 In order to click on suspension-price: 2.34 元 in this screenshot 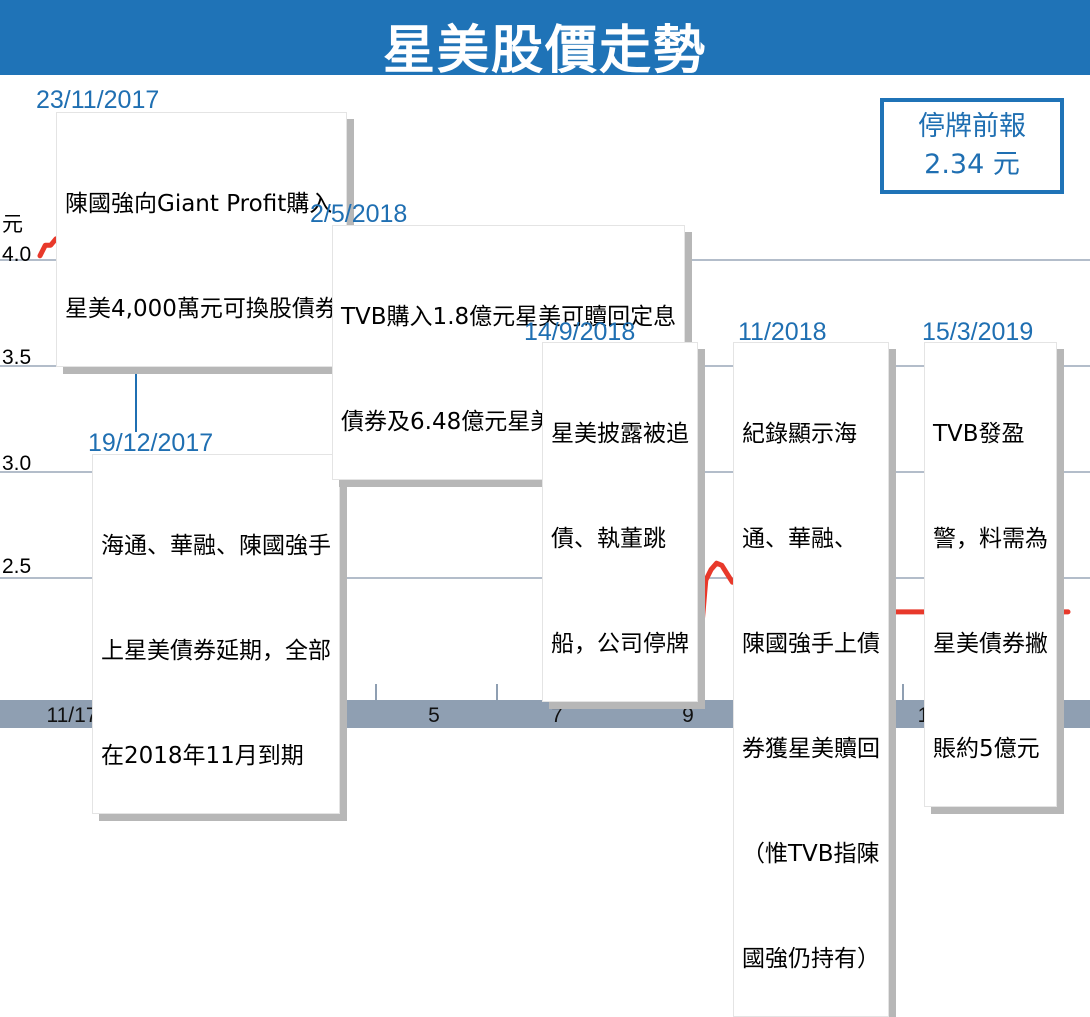, I will do `click(972, 164)`.